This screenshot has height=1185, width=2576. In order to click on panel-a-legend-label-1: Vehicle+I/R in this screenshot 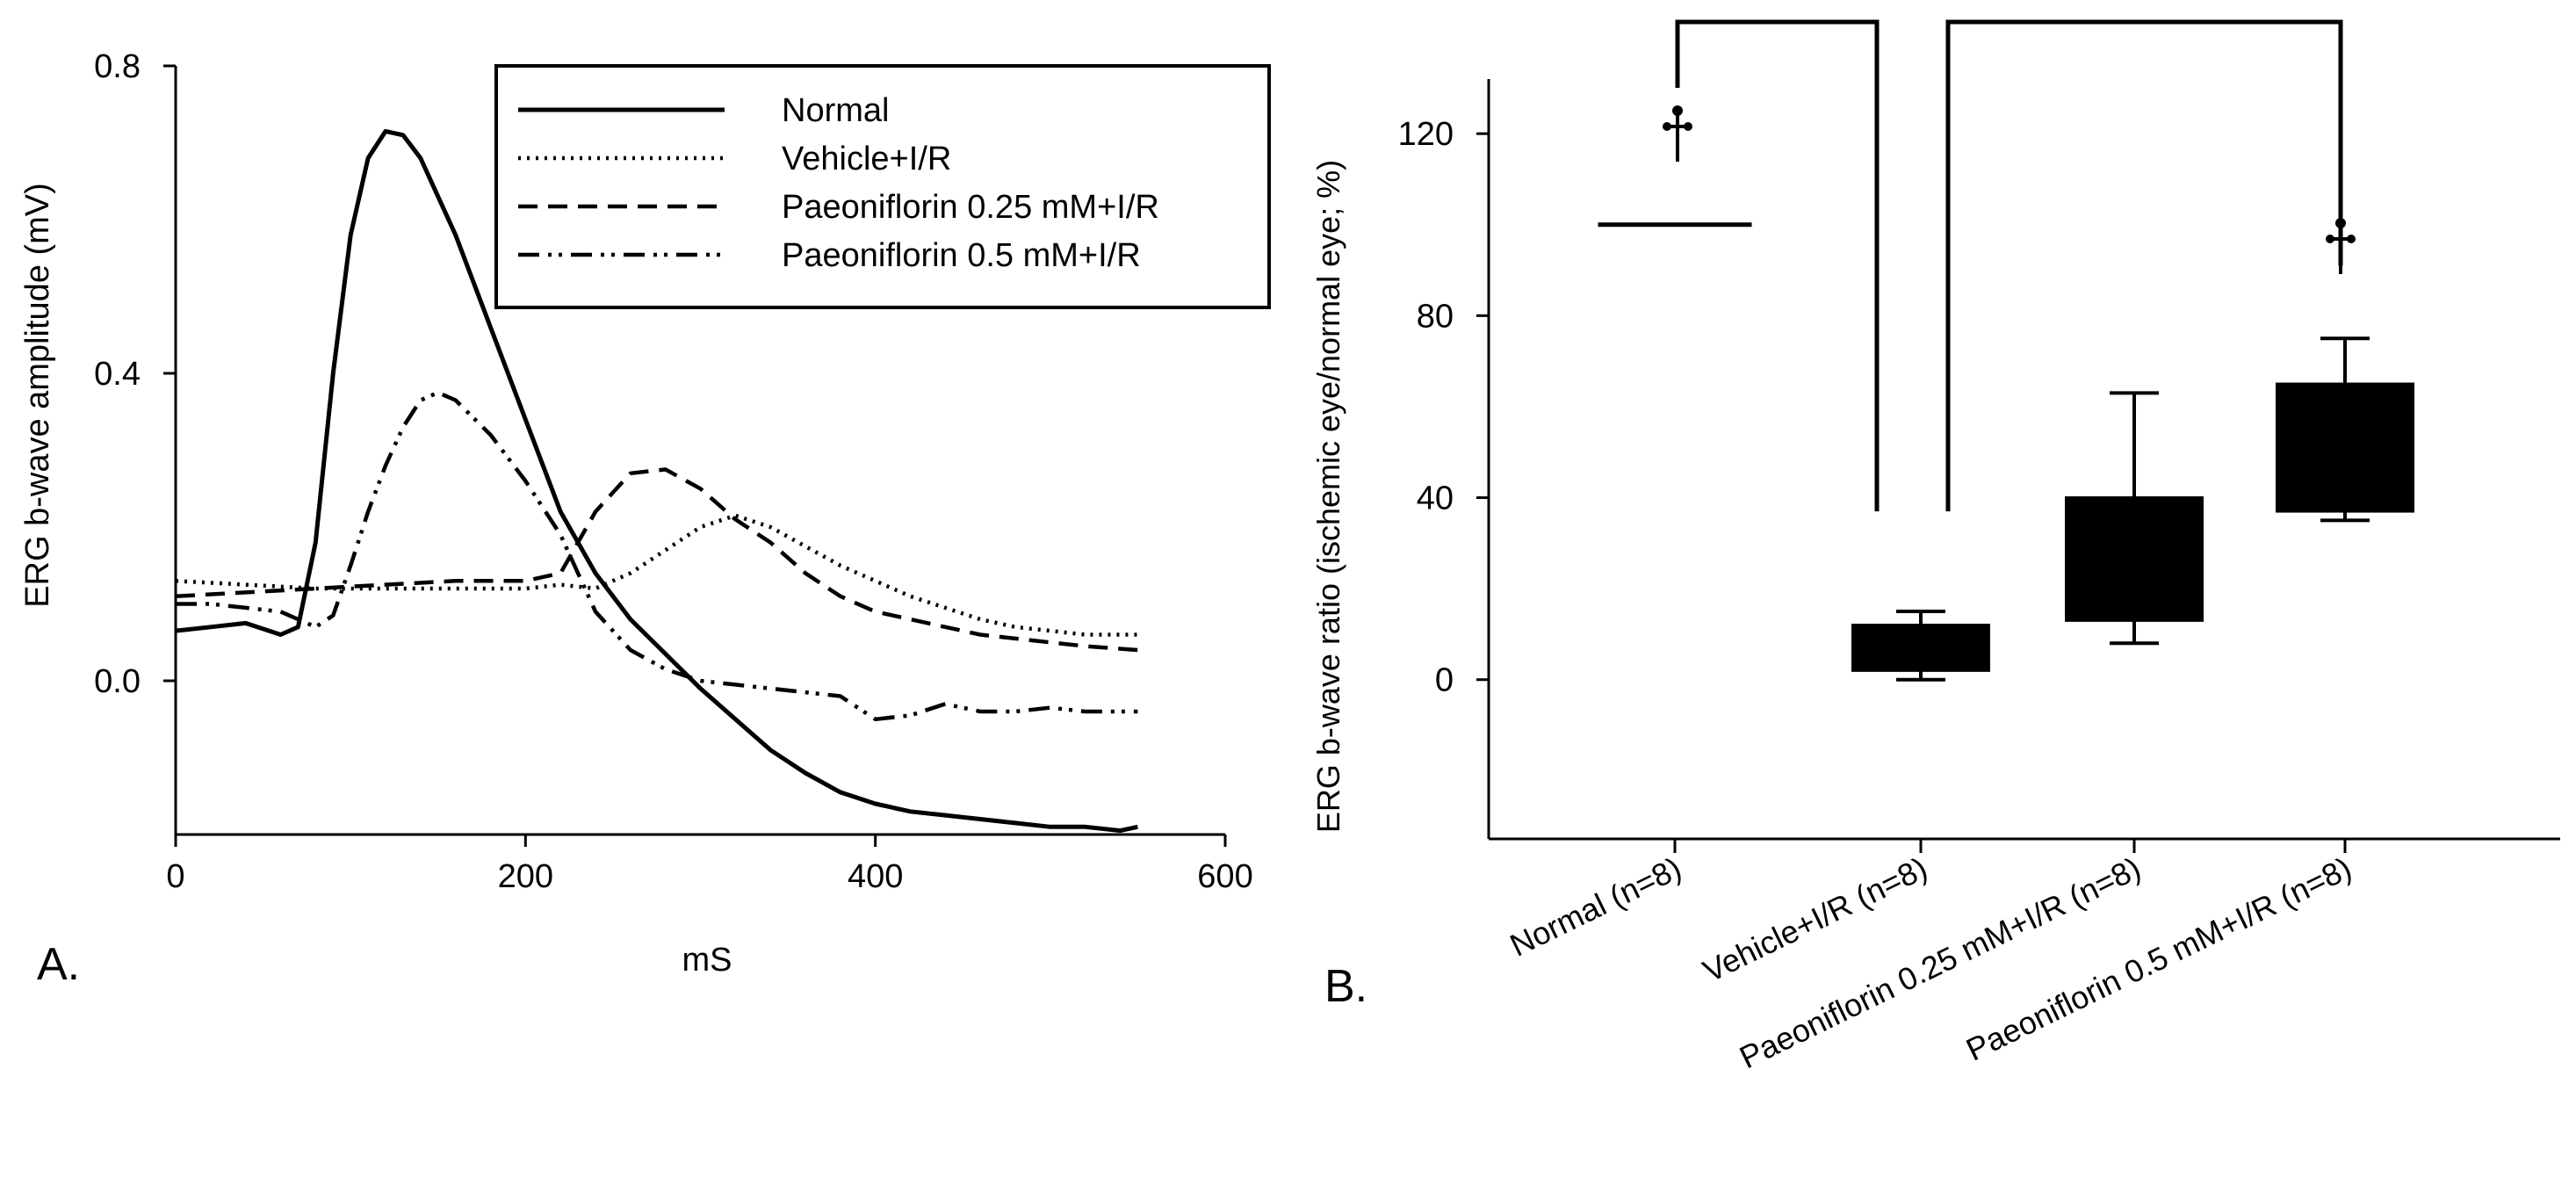, I will do `click(866, 159)`.